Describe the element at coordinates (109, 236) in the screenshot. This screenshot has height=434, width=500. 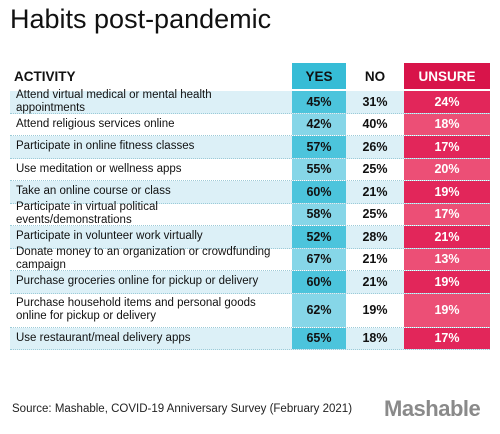
I see `activity-cell: Participate in volunteer work virtually` at that location.